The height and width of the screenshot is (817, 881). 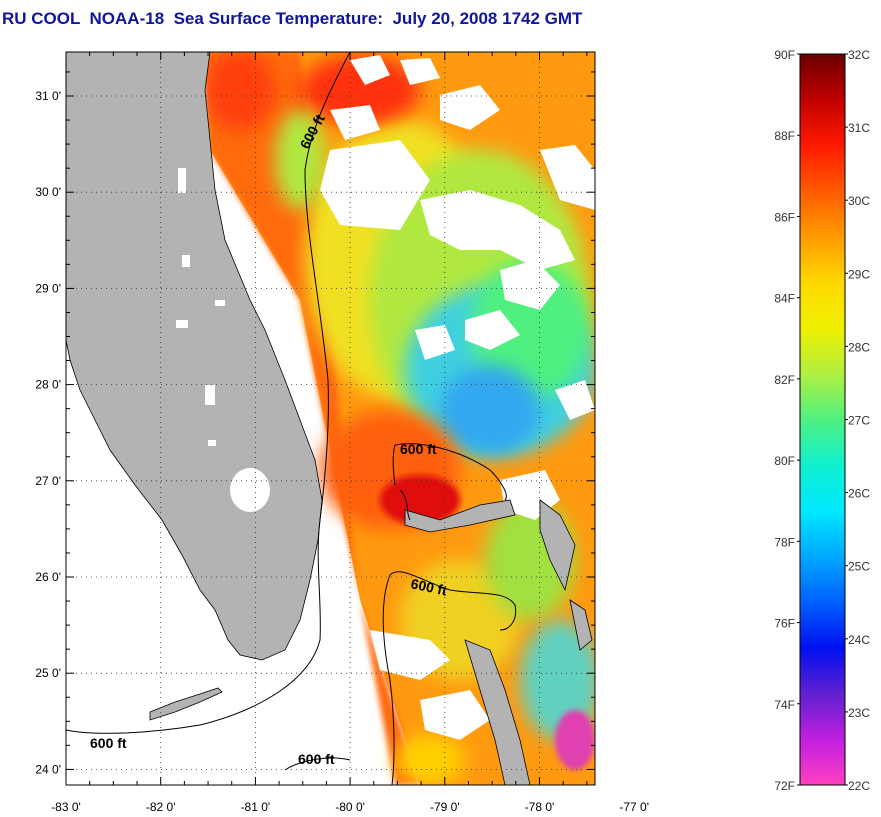 I want to click on colorbar-c-label: 25C, so click(x=859, y=567).